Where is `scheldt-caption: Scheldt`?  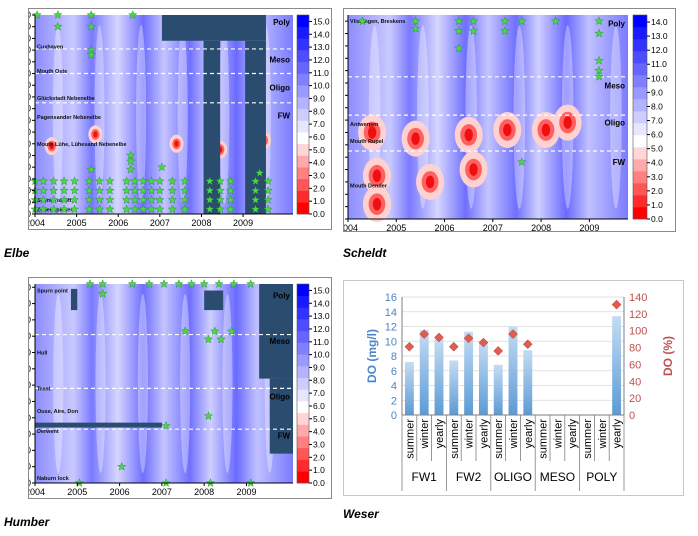
scheldt-caption: Scheldt is located at coordinates (365, 253).